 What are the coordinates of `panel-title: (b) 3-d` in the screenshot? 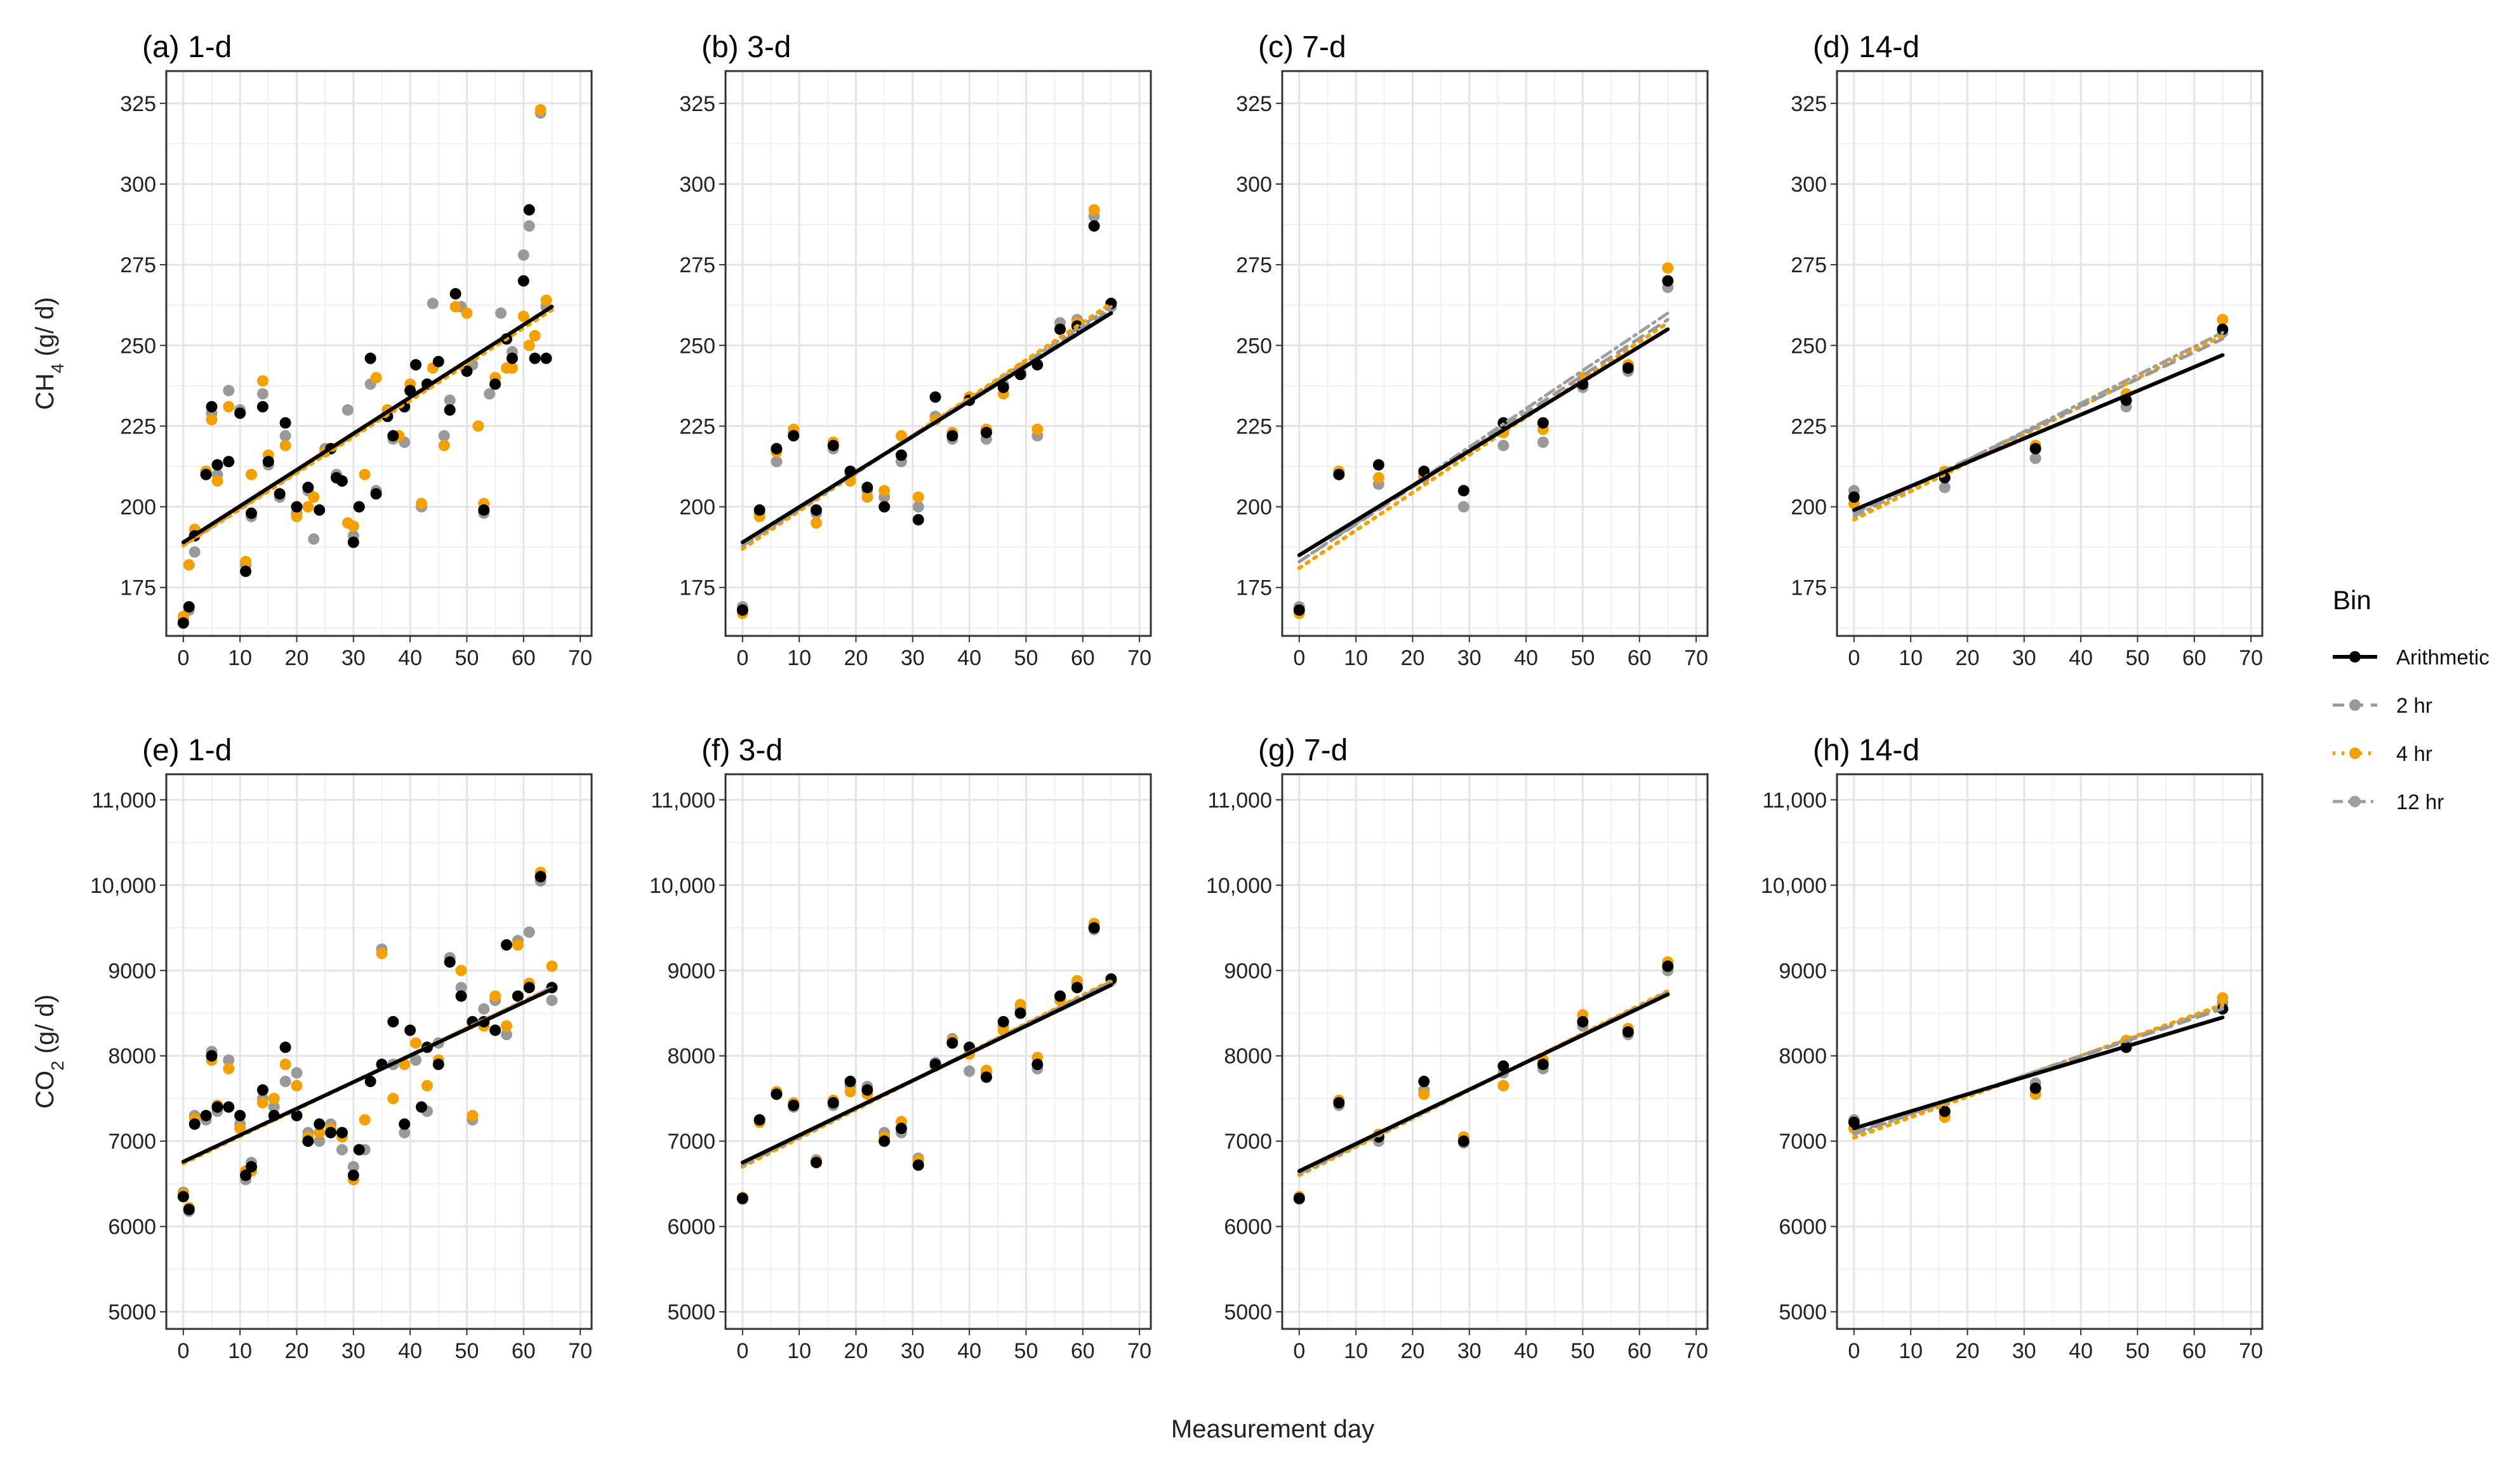 It's located at (746, 47).